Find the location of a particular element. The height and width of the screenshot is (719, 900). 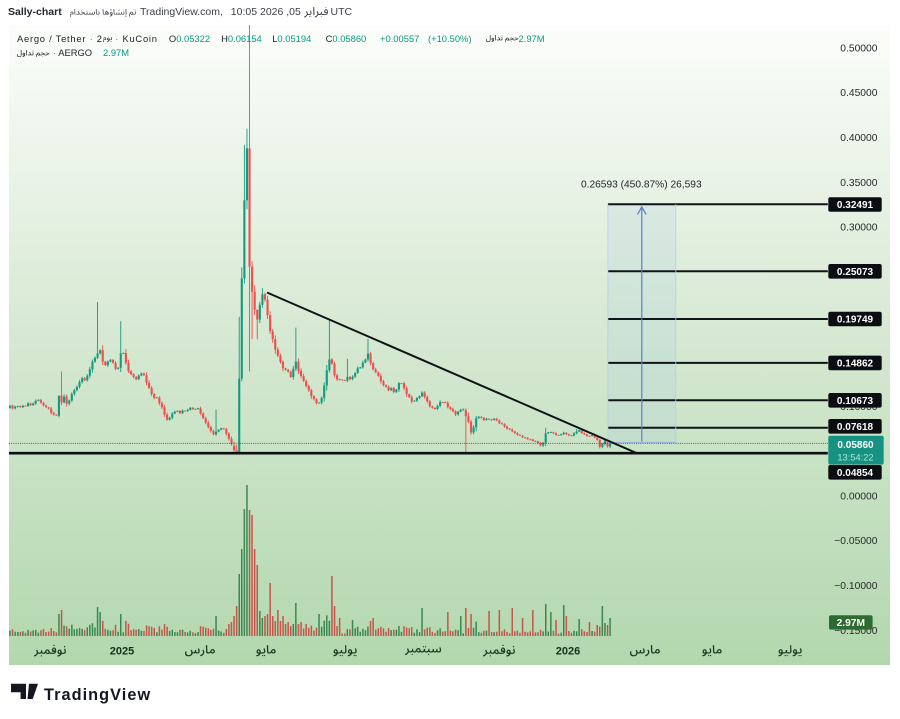

svg-text: −0.05000 is located at coordinates (856, 541).